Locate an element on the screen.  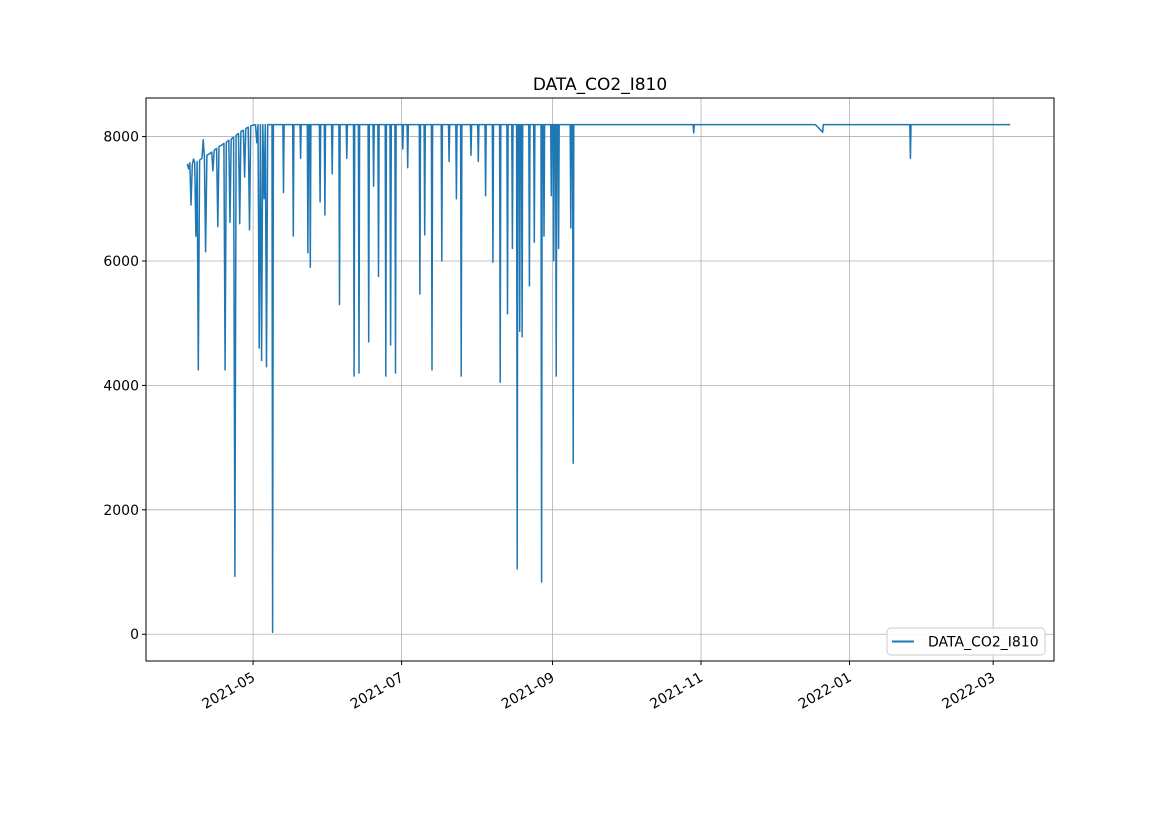
x-tick-label: 2021-11 is located at coordinates (676, 691).